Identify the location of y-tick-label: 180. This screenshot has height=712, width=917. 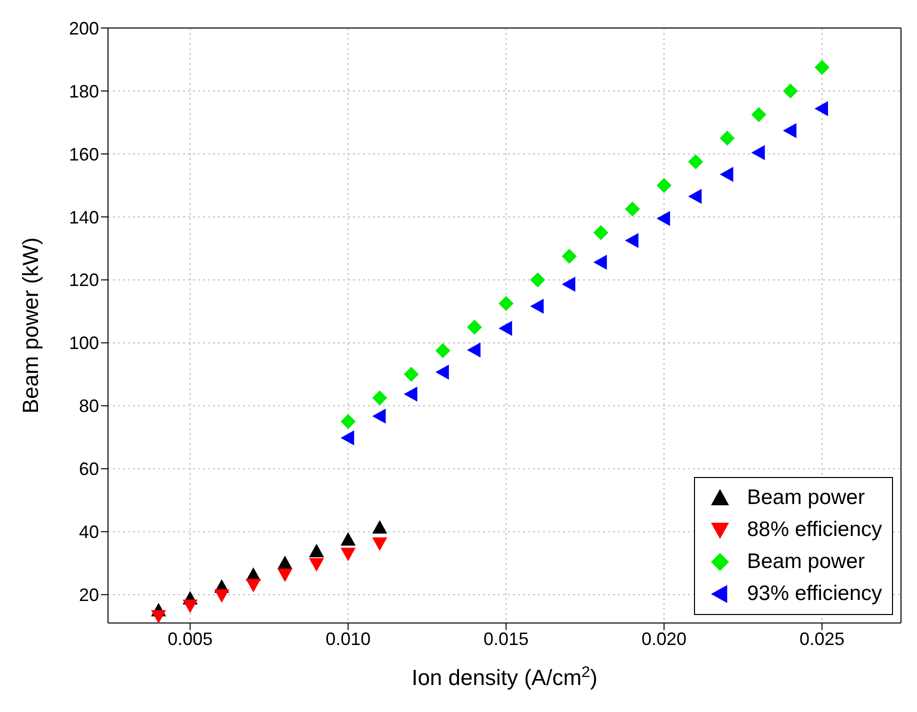
(83, 91).